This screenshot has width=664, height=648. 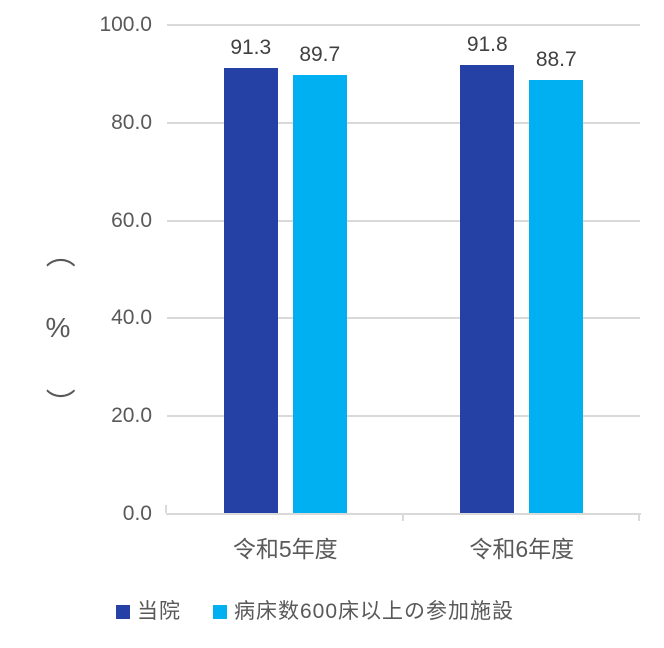 I want to click on x-axis-category-label: 令和5年度, so click(x=285, y=549).